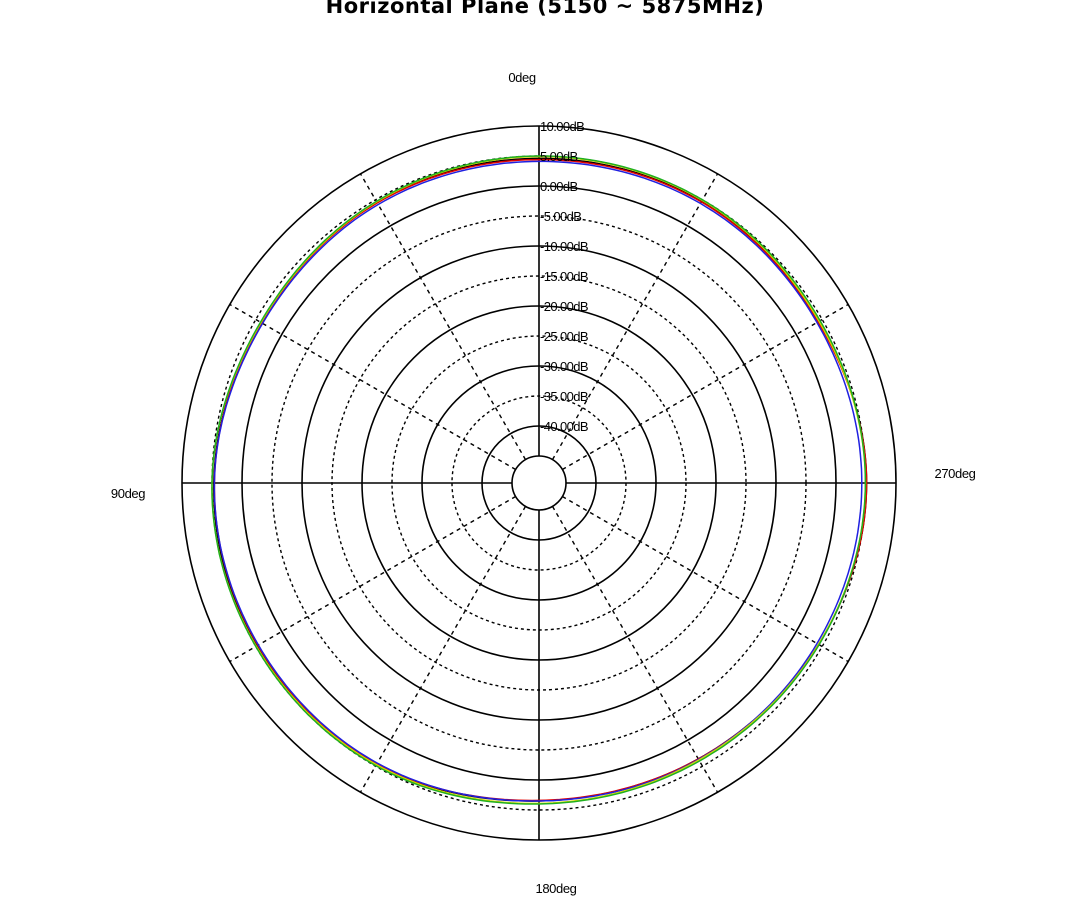  I want to click on r-tick-label: -15.00dB, so click(564, 276).